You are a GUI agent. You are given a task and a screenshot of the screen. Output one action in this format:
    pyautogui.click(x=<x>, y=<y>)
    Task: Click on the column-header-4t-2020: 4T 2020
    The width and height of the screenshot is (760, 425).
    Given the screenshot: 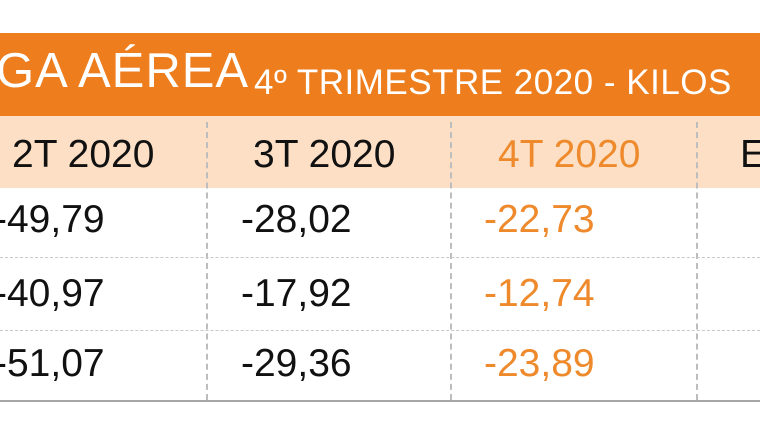 What is the action you would take?
    pyautogui.click(x=569, y=154)
    